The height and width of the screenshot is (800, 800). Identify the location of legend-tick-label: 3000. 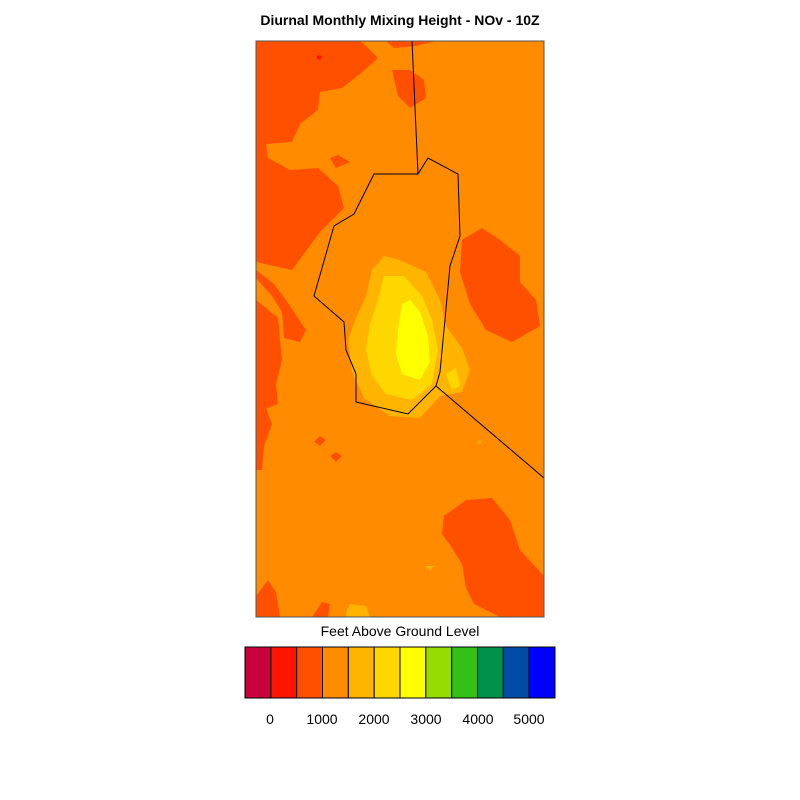
(426, 719).